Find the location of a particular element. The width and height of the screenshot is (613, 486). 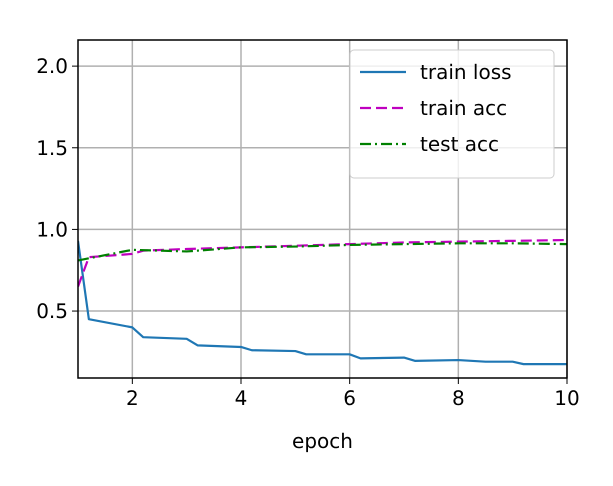

legend-label: train acc is located at coordinates (464, 108).